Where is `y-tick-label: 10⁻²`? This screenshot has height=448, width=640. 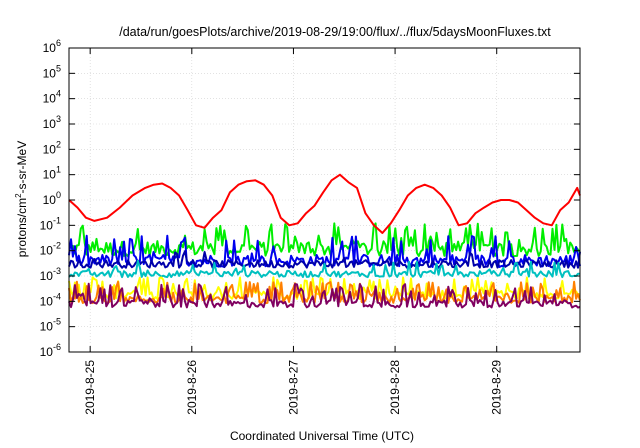 y-tick-label: 10⁻² is located at coordinates (50, 249).